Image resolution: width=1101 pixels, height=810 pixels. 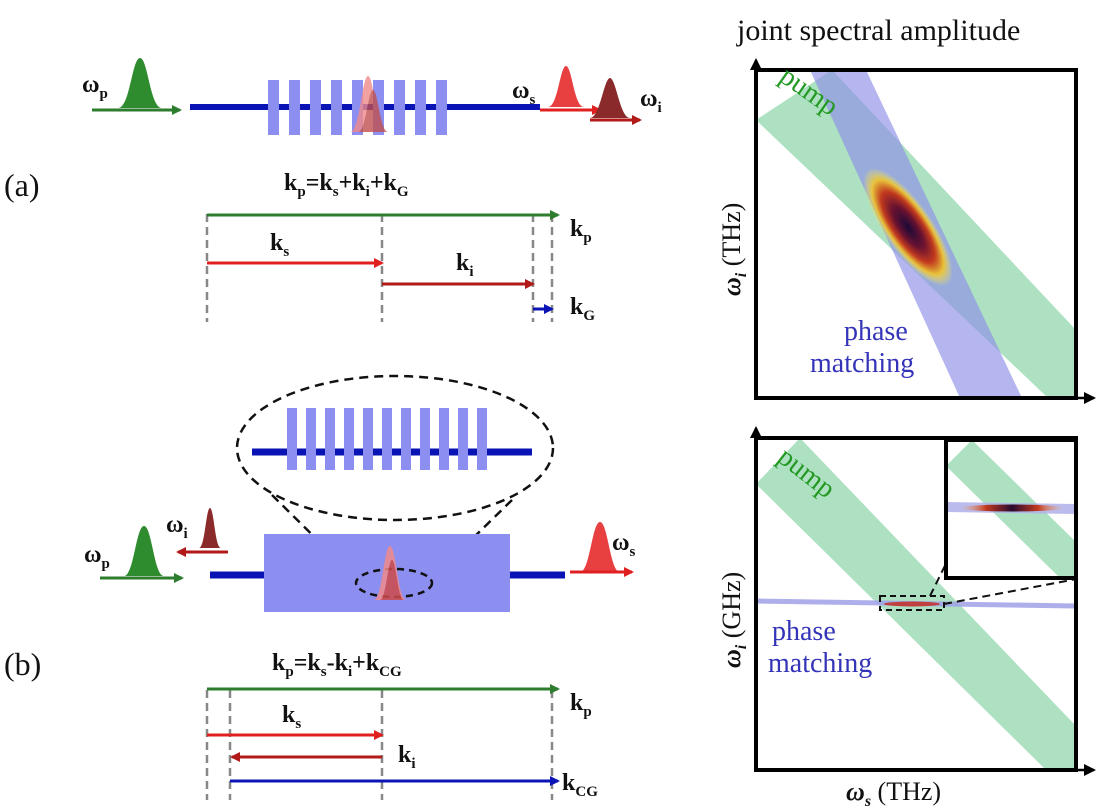 I want to click on phase-label-bottom: phase, so click(x=804, y=631).